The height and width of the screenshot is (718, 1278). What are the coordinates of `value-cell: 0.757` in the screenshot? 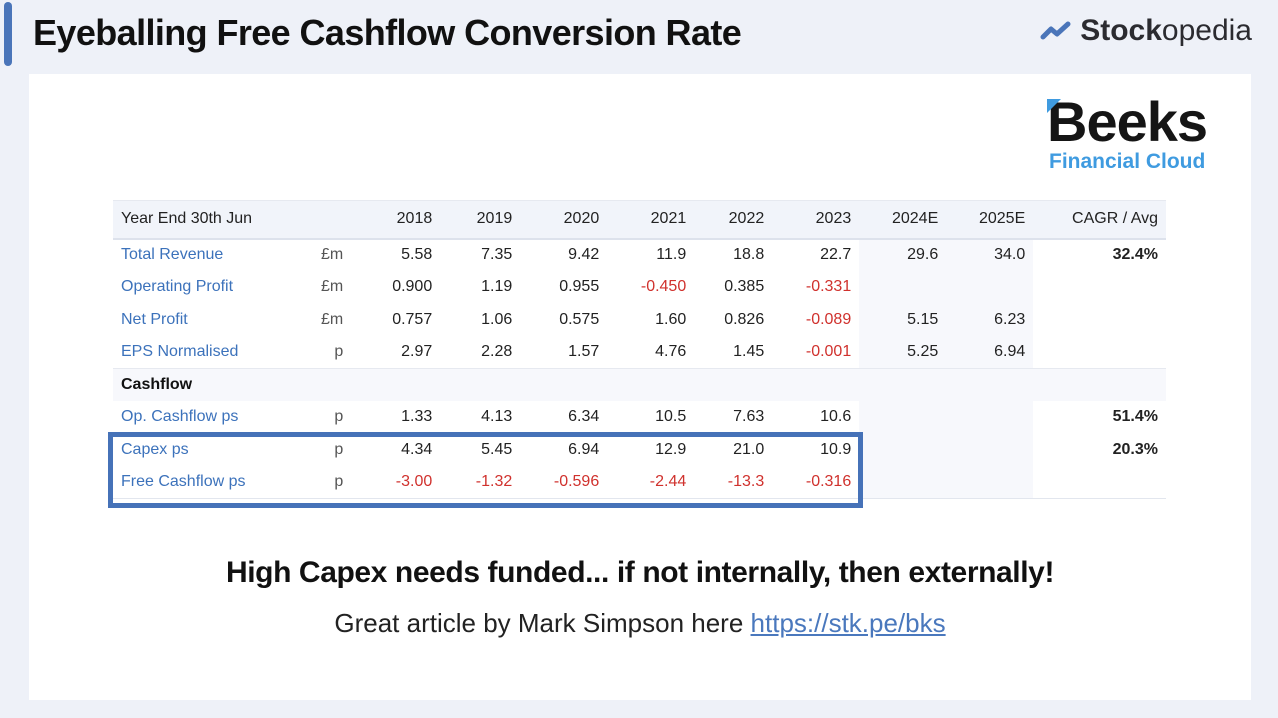 It's located at (412, 319).